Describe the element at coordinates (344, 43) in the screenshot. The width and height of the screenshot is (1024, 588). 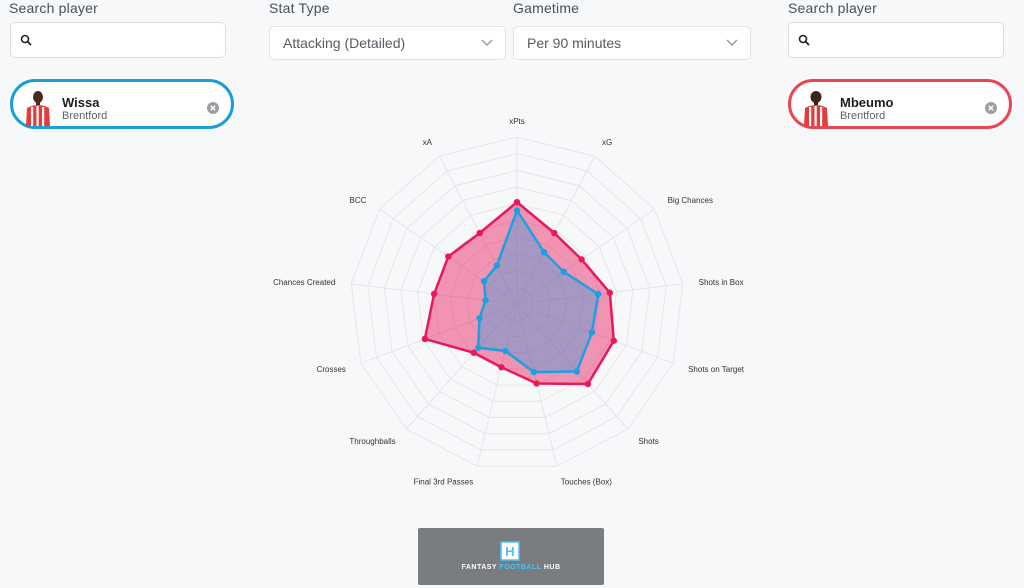
I see `stat-type-value: Attacking (Detailed)` at that location.